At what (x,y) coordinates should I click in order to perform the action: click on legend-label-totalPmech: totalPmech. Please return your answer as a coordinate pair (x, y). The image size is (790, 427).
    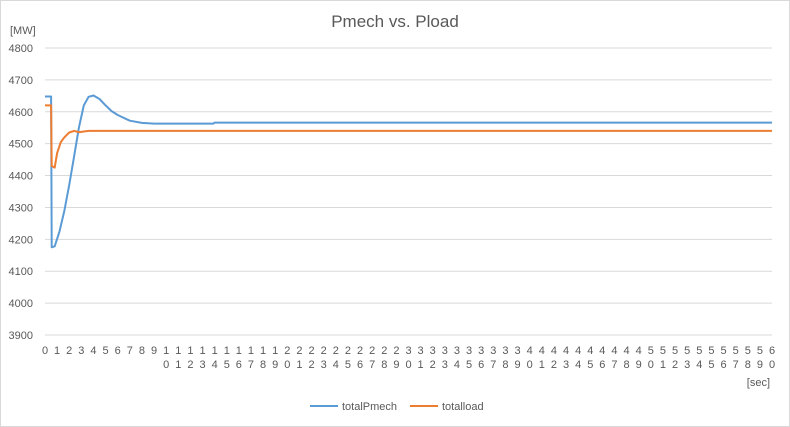
    Looking at the image, I should click on (369, 407).